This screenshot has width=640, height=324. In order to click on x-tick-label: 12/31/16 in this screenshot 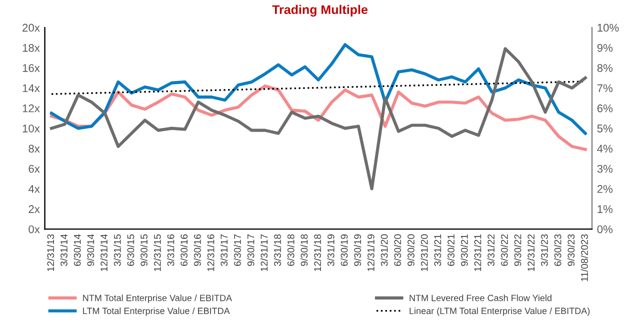, I will do `click(210, 253)`.